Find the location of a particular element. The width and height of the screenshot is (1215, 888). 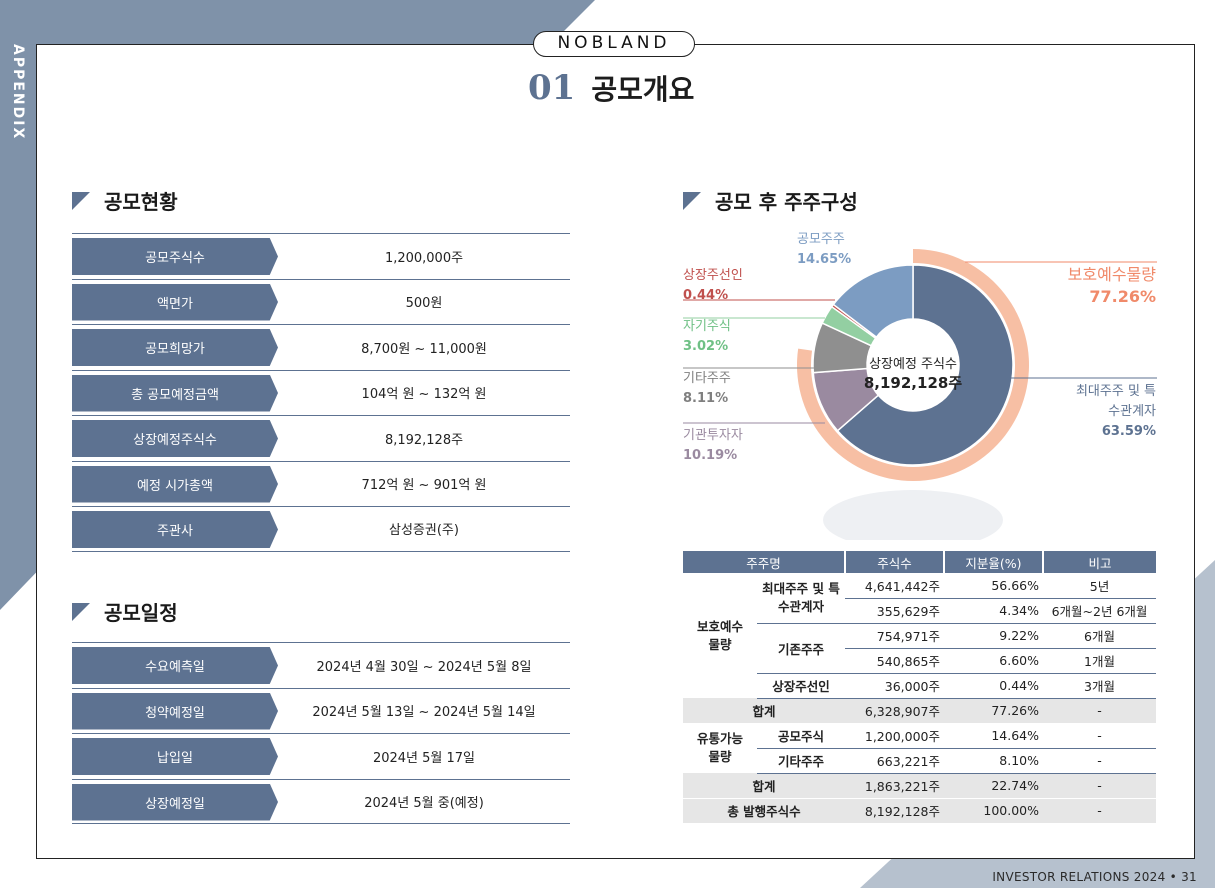

note-cell: 5년 is located at coordinates (1099, 586).